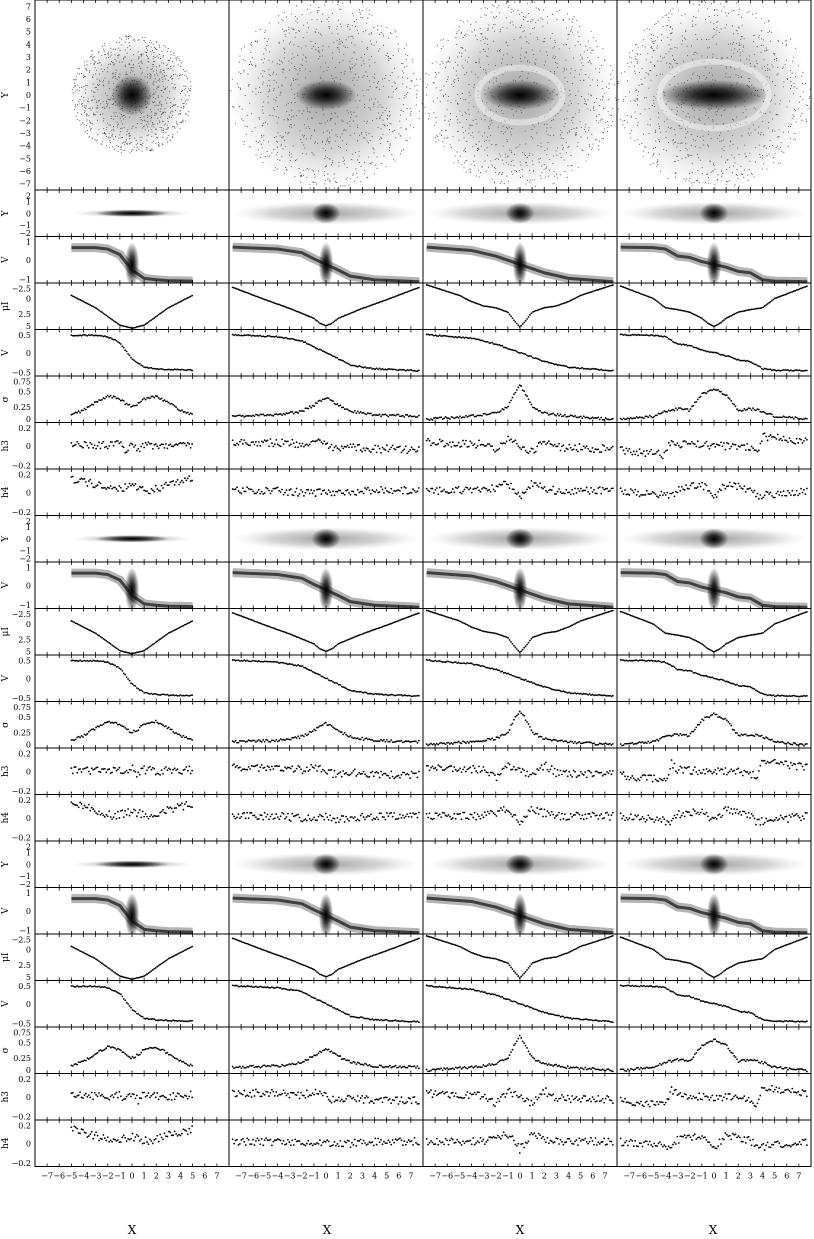  What do you see at coordinates (102, 312) in the screenshot?
I see `profile-point` at bounding box center [102, 312].